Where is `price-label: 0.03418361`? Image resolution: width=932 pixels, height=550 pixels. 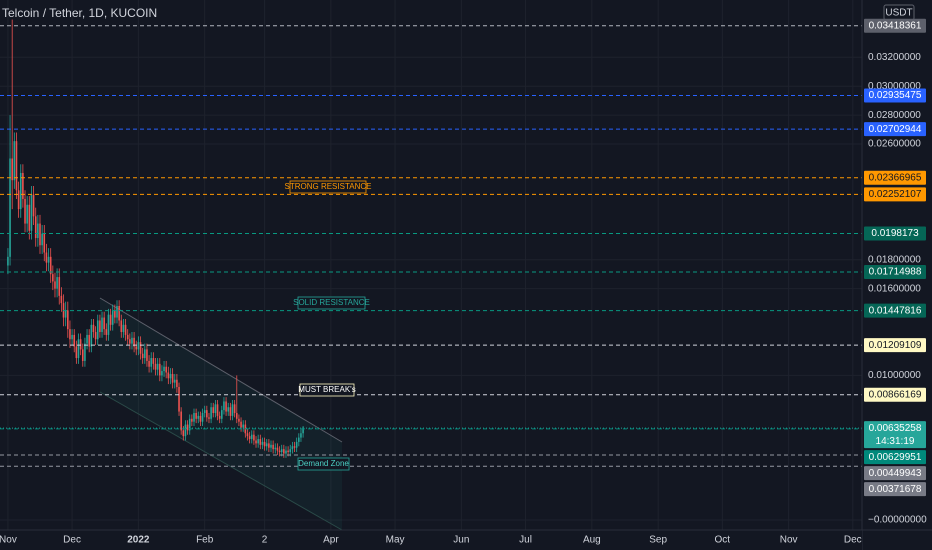 price-label: 0.03418361 is located at coordinates (895, 25).